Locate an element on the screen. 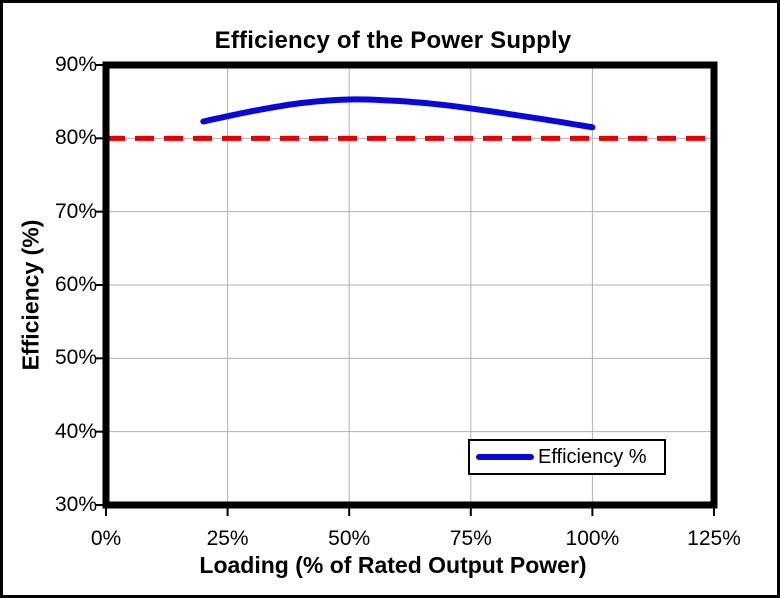  y-tick-label: 40% is located at coordinates (75, 431).